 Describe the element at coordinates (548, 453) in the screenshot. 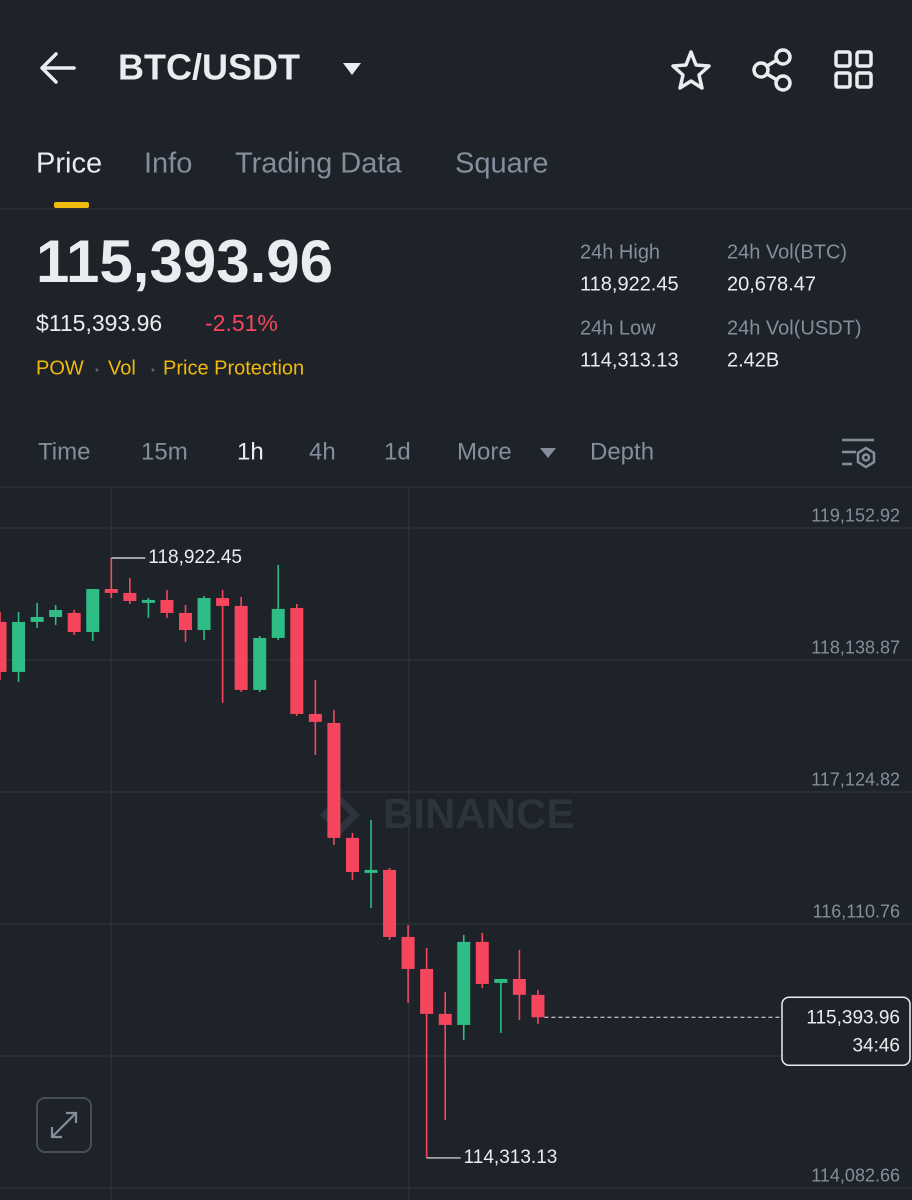

I see `more-dropdown` at that location.